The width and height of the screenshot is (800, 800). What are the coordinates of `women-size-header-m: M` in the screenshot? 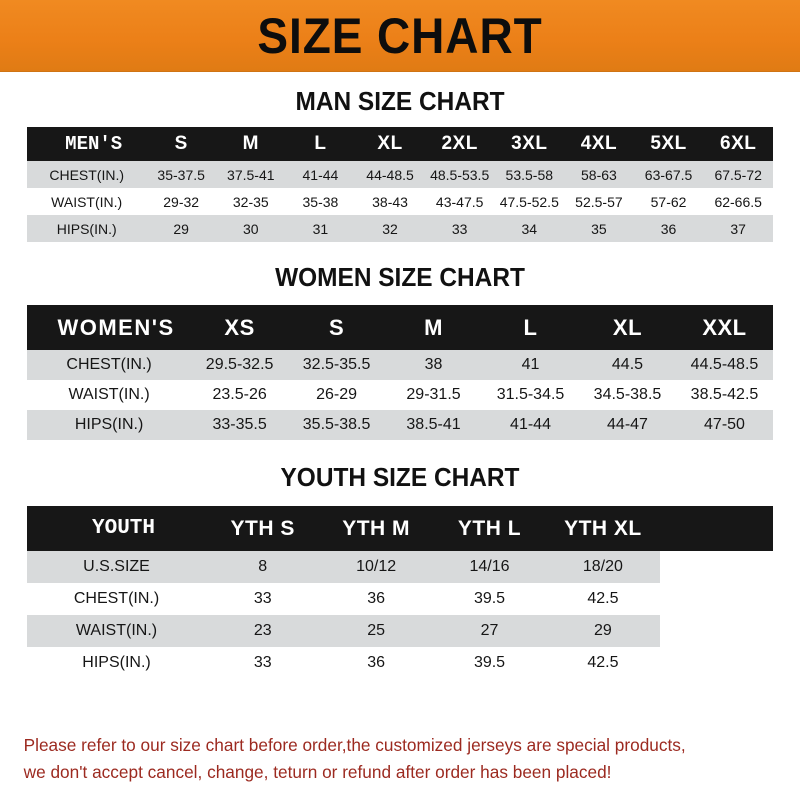 It's located at (433, 327).